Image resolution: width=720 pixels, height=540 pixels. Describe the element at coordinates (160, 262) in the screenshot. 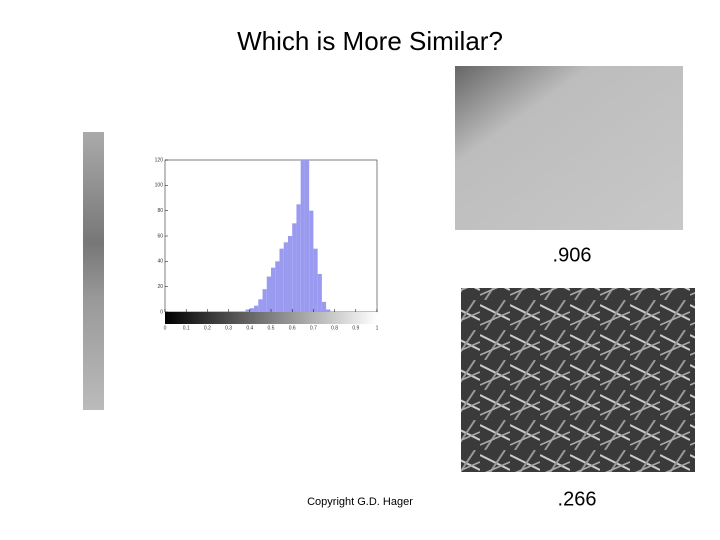

I see `y-tick-label: 40` at that location.